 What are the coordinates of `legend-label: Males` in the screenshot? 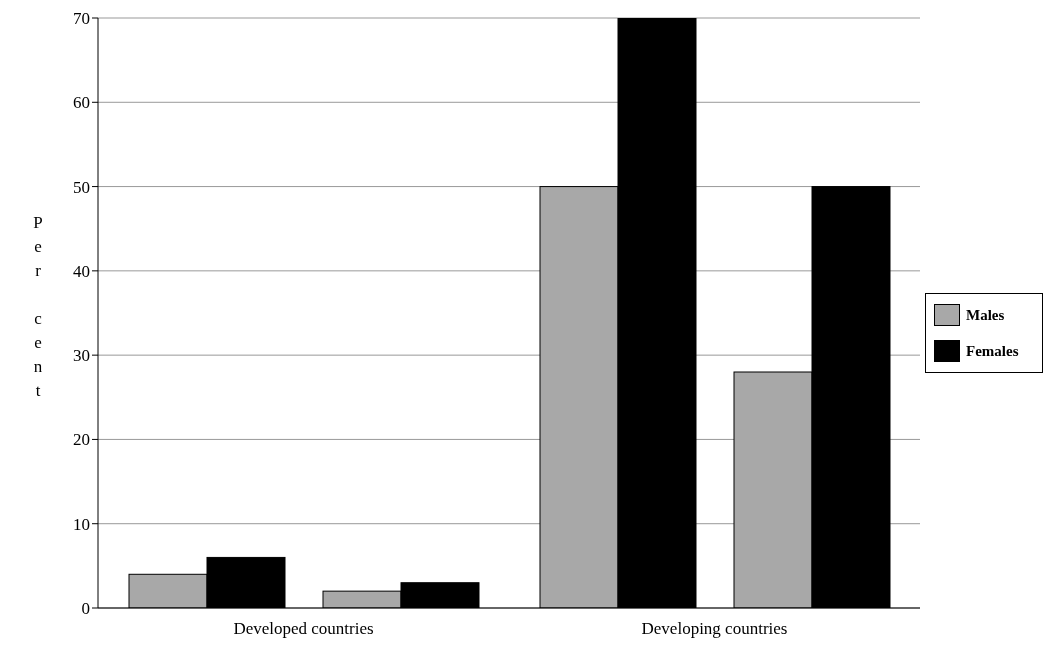 It's located at (985, 315).